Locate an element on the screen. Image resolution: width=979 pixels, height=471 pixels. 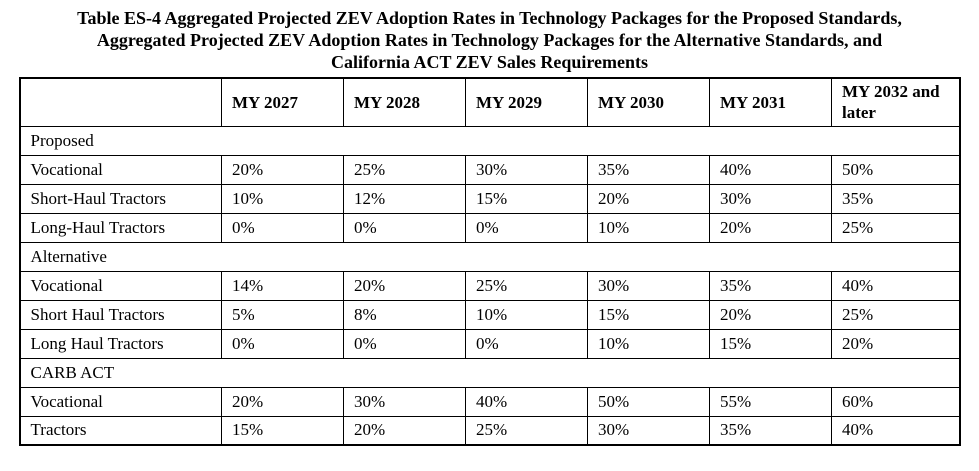
table-row-proposed-long-haul-tractors: Long-Haul Tractors 0% 0% 0% 10% 20% 25% is located at coordinates (489, 227).